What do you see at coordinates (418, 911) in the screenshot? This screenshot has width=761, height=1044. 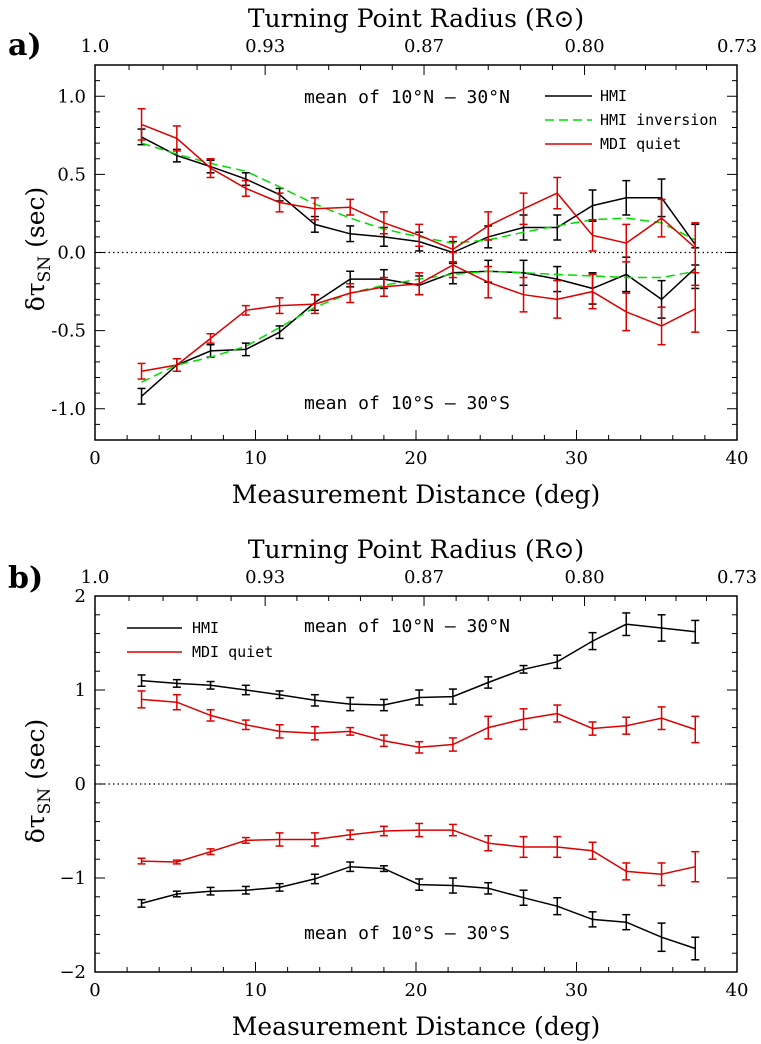 I see `series-hmi-south` at bounding box center [418, 911].